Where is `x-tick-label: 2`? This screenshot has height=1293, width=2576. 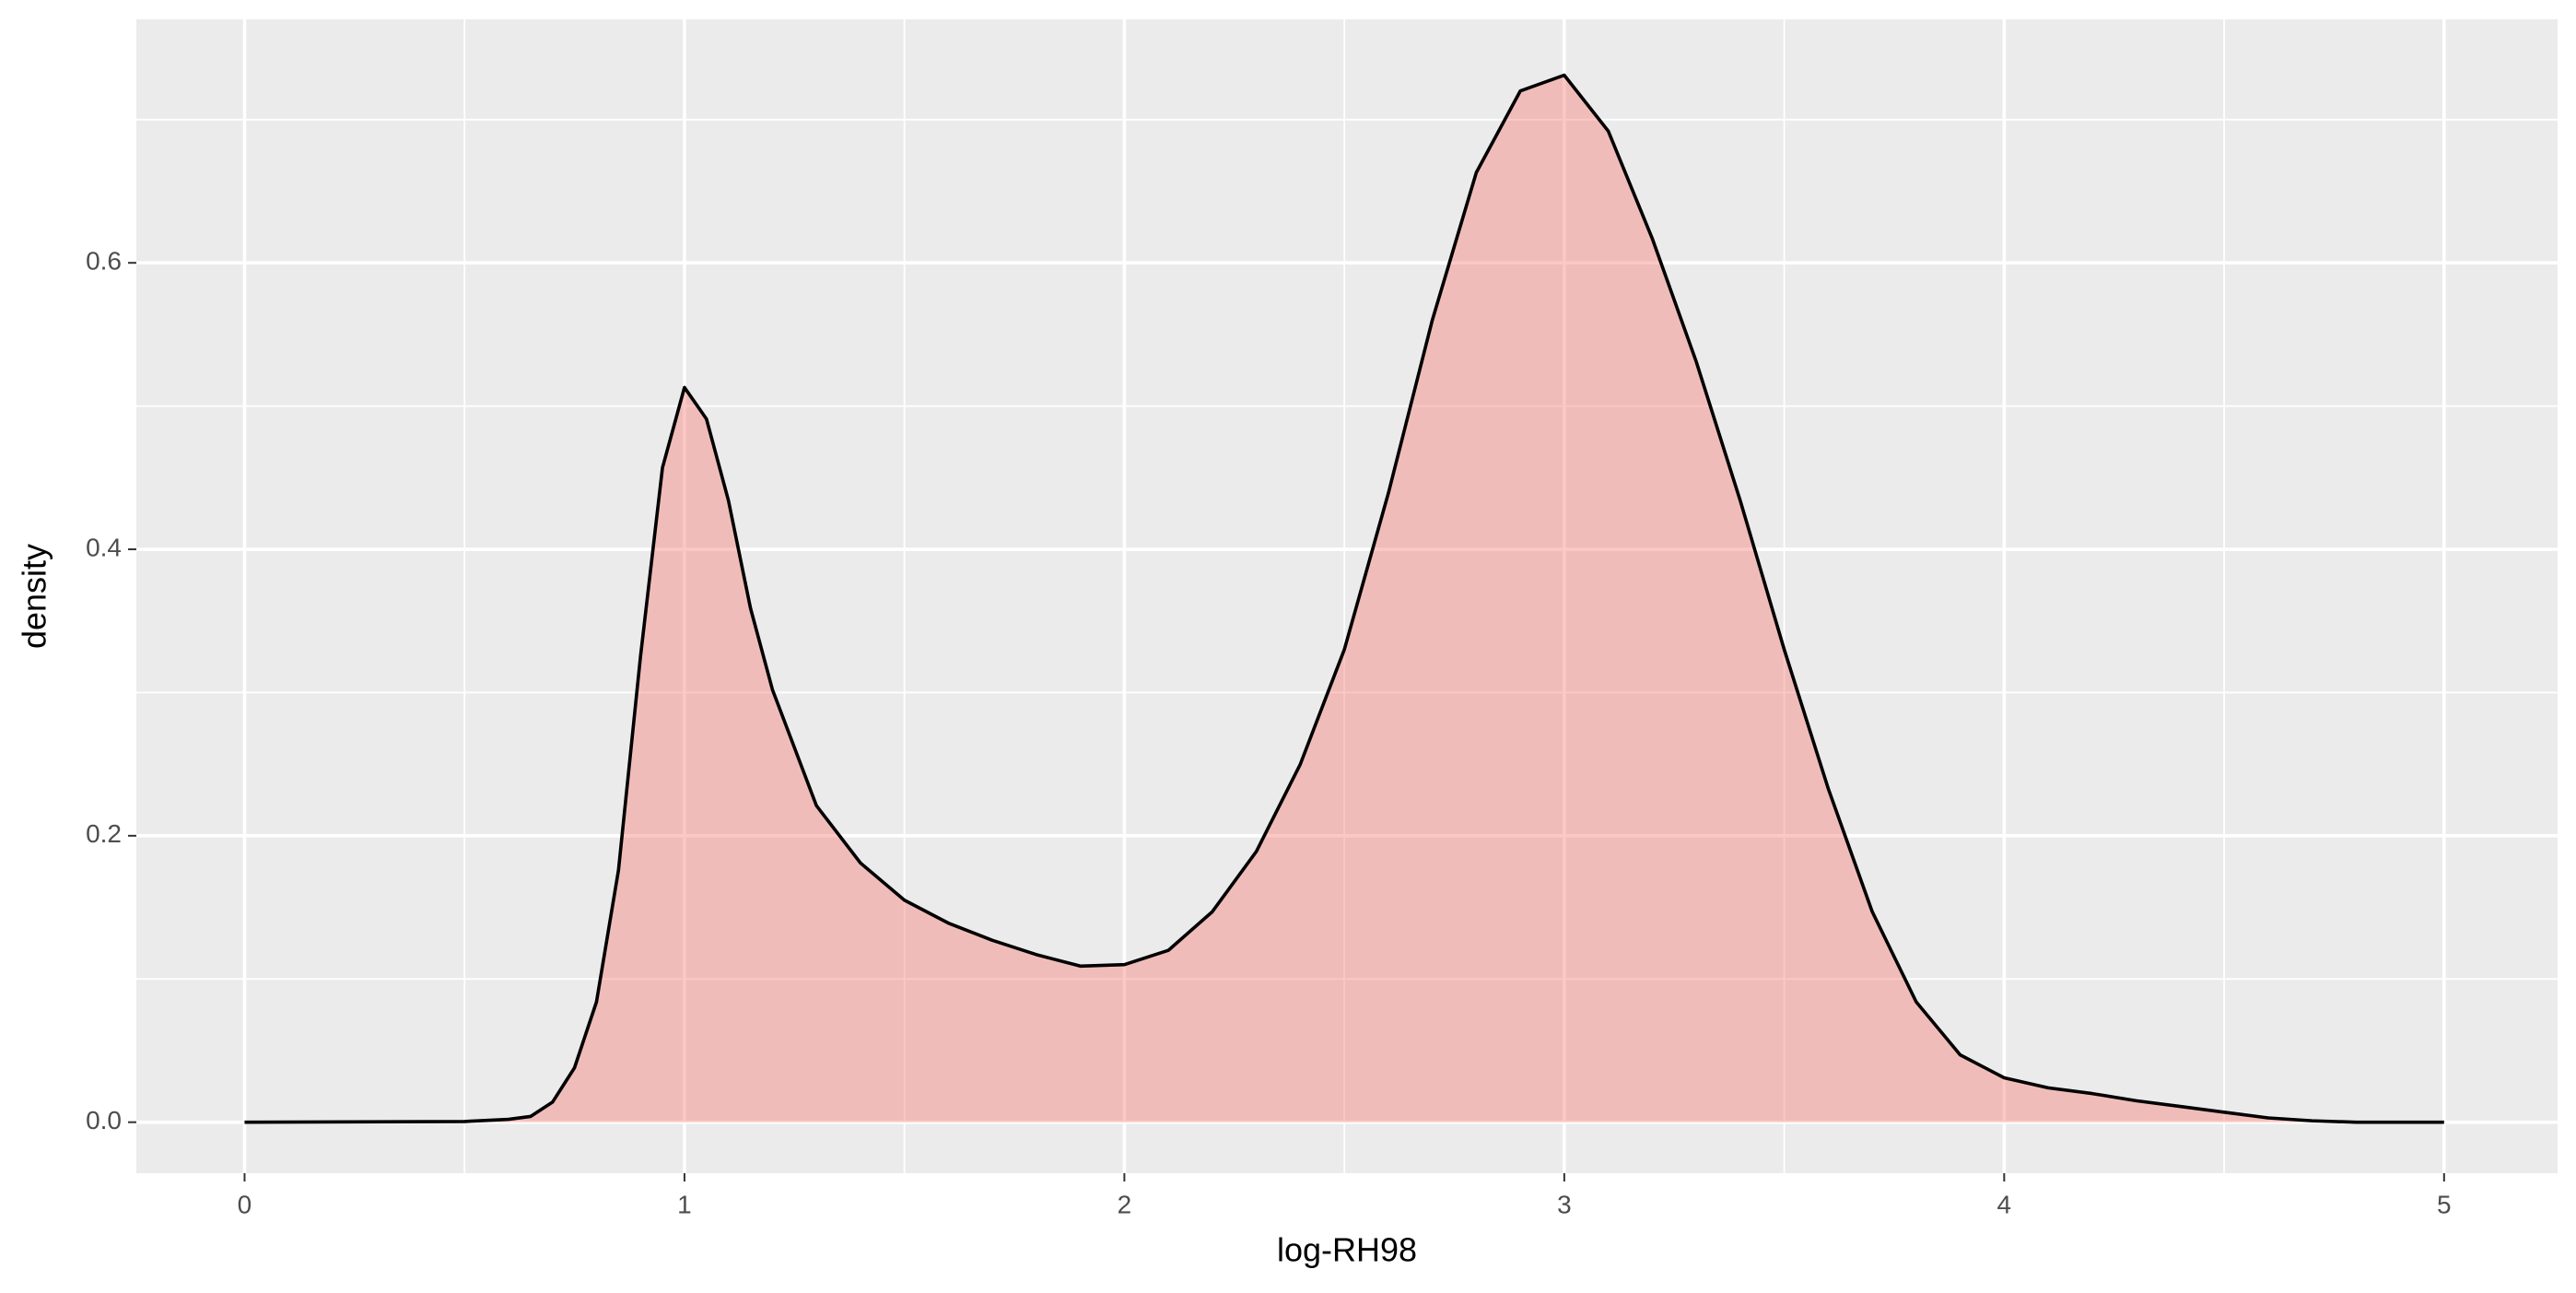 x-tick-label: 2 is located at coordinates (1125, 1204).